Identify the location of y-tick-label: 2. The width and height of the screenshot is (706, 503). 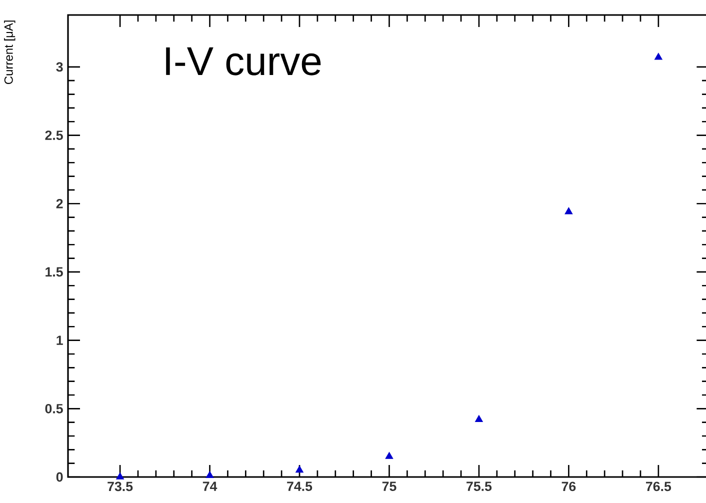
(59, 203).